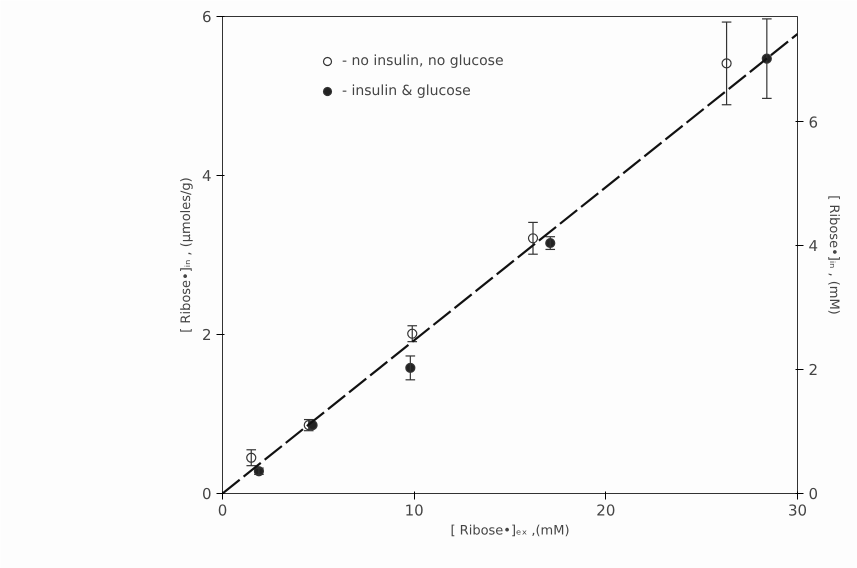 This screenshot has width=857, height=568. What do you see at coordinates (407, 91) in the screenshot?
I see `legend-label: - insulin & glucose` at bounding box center [407, 91].